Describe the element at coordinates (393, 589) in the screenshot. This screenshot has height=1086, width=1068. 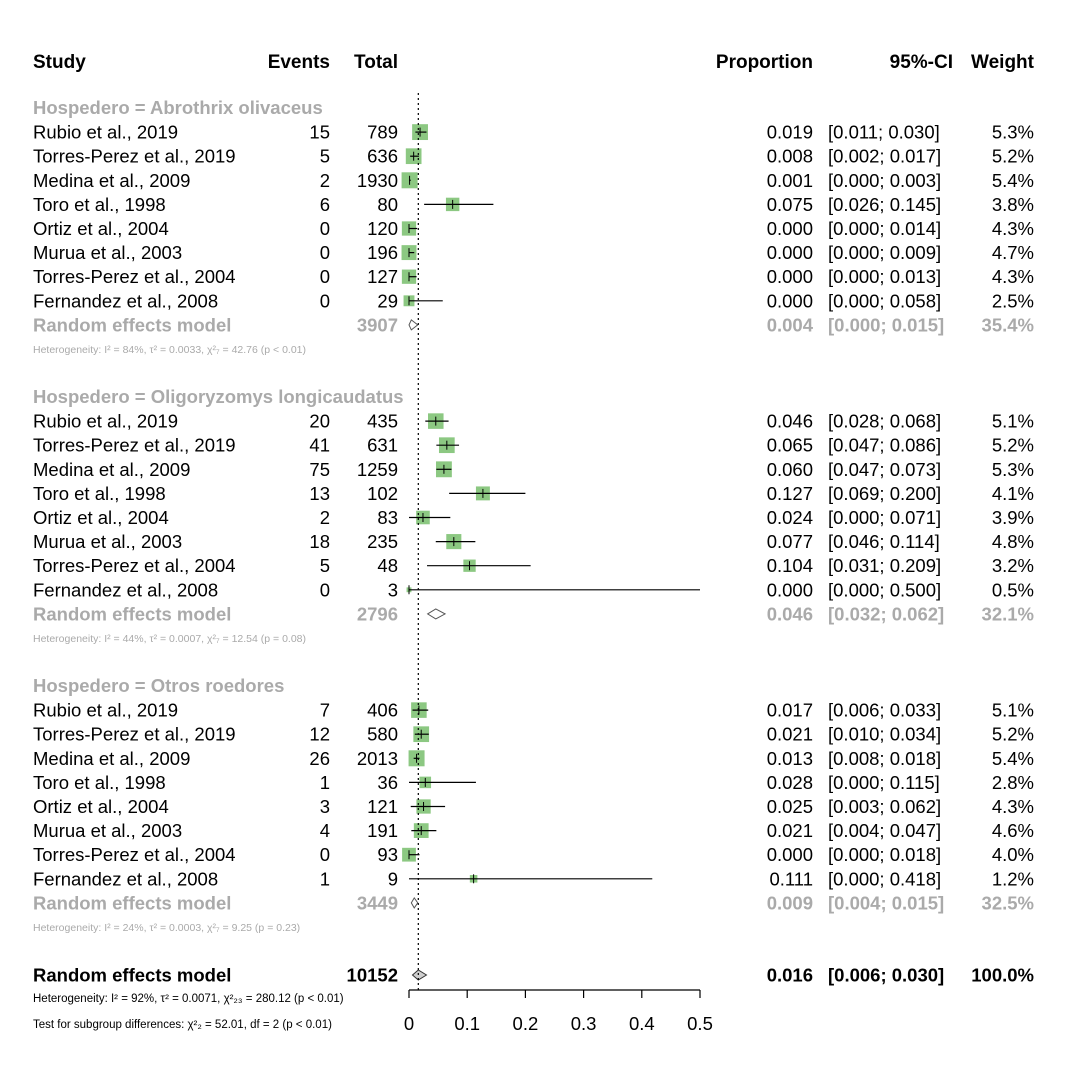
I see `study-total: 3` at that location.